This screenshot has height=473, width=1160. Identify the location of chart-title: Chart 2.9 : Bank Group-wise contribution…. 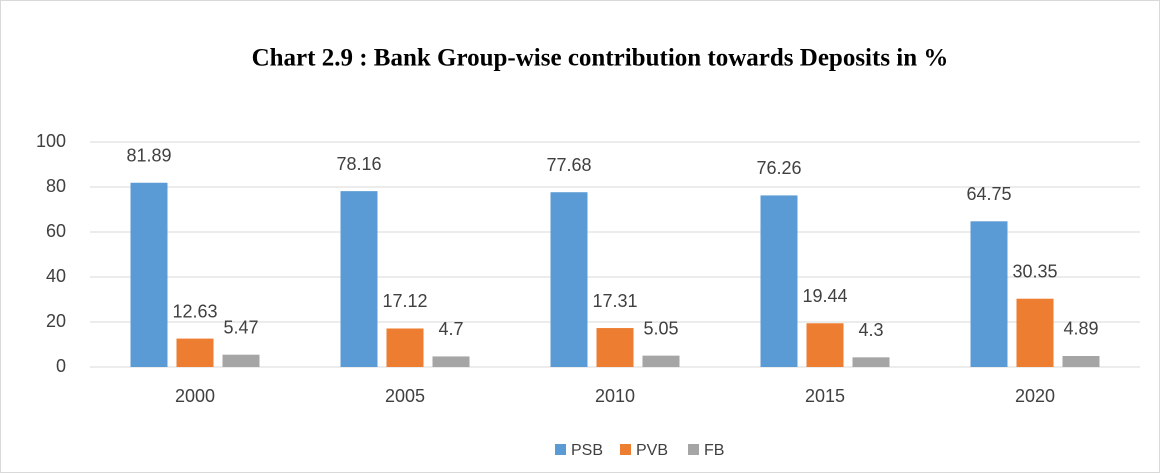
(600, 58).